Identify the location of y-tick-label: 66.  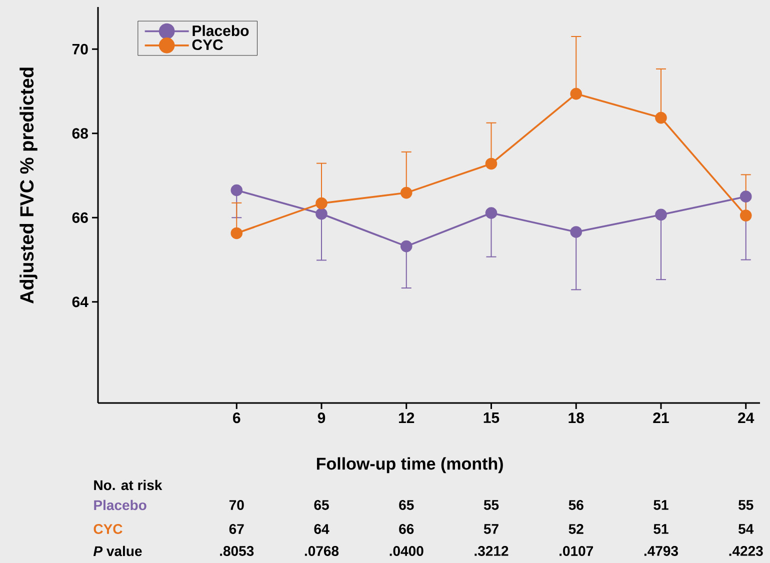
(80, 217).